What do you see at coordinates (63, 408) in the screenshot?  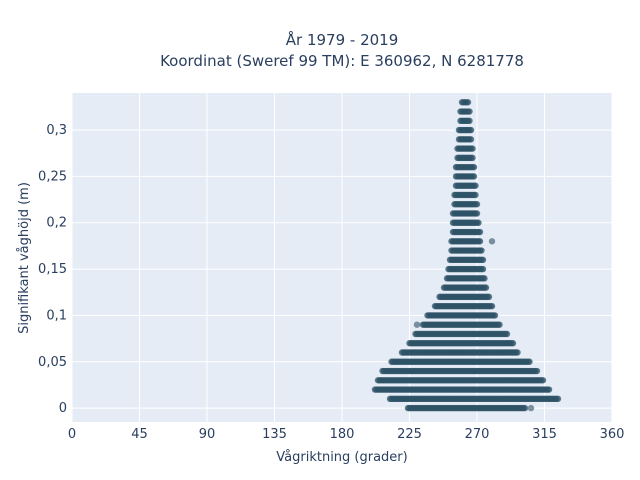 I see `y-tick-label: 0` at bounding box center [63, 408].